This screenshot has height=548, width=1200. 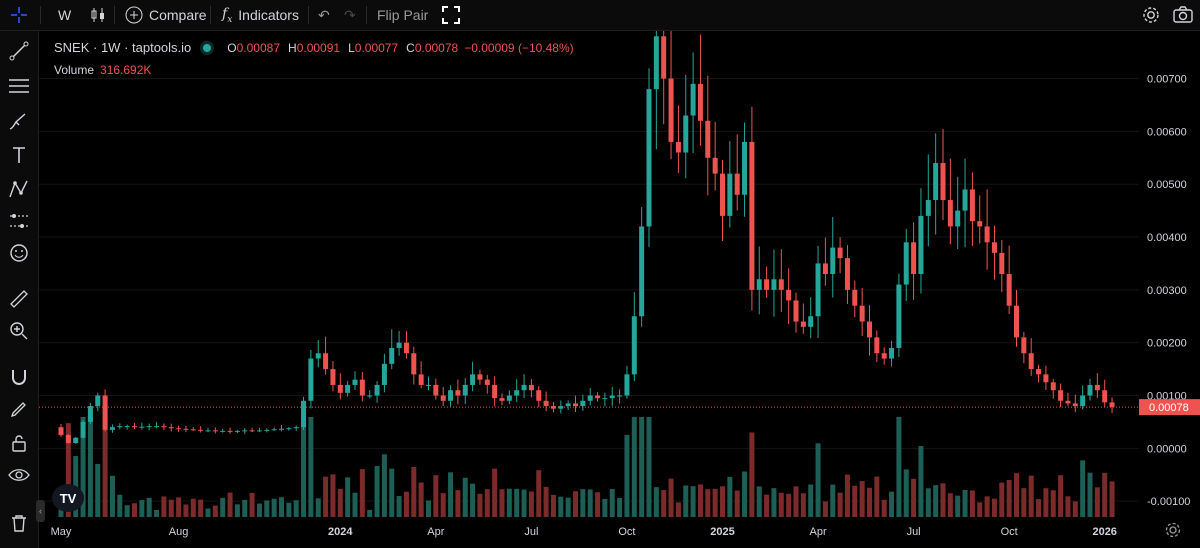 I want to click on ruler-icon, so click(x=19, y=299).